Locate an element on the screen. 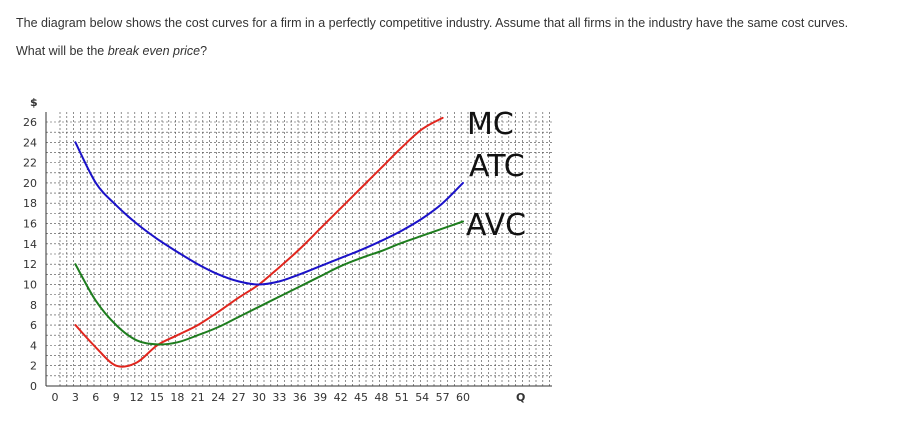 The image size is (913, 430). x-tick-label: 21 is located at coordinates (198, 397).